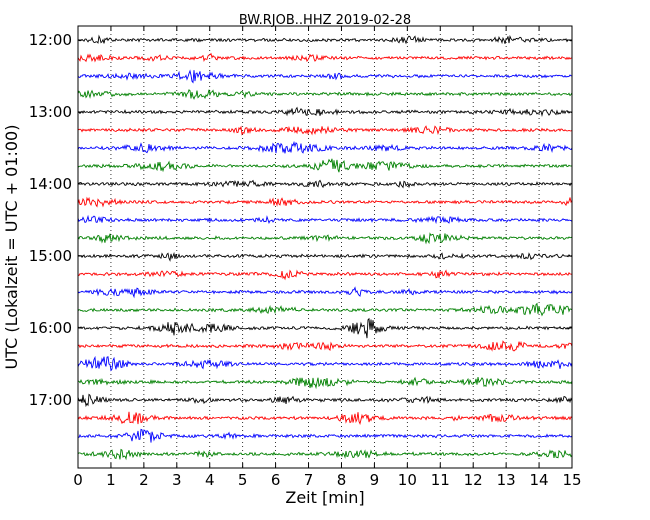 This screenshot has width=650, height=520. What do you see at coordinates (50, 328) in the screenshot?
I see `y-tick-label: 16:00` at bounding box center [50, 328].